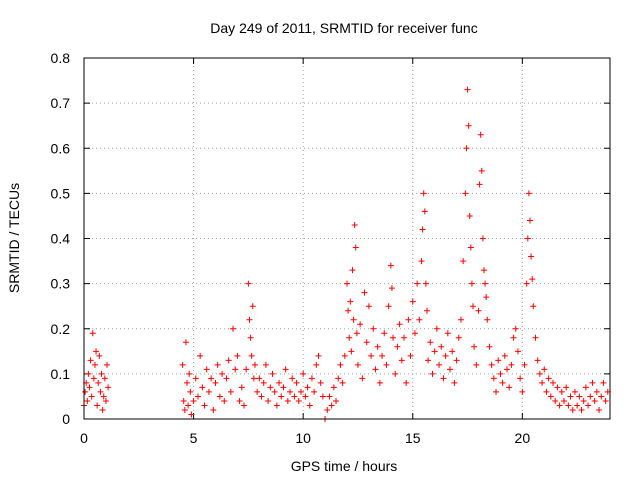 Image resolution: width=640 pixels, height=480 pixels. I want to click on y-axis-label: SRMTID / TECUs, so click(14, 238).